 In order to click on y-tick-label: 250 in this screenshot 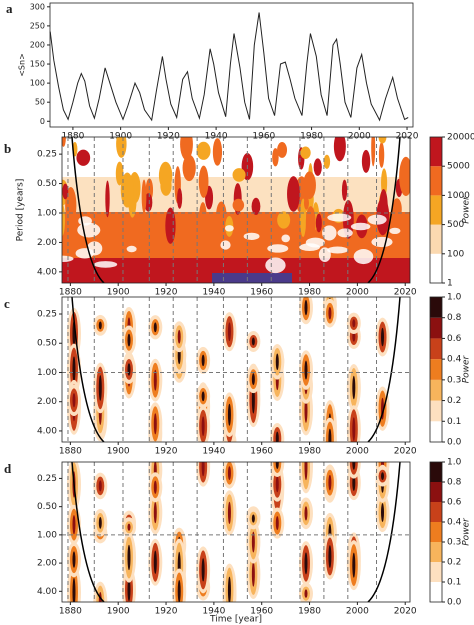, I will do `click(37, 25)`.